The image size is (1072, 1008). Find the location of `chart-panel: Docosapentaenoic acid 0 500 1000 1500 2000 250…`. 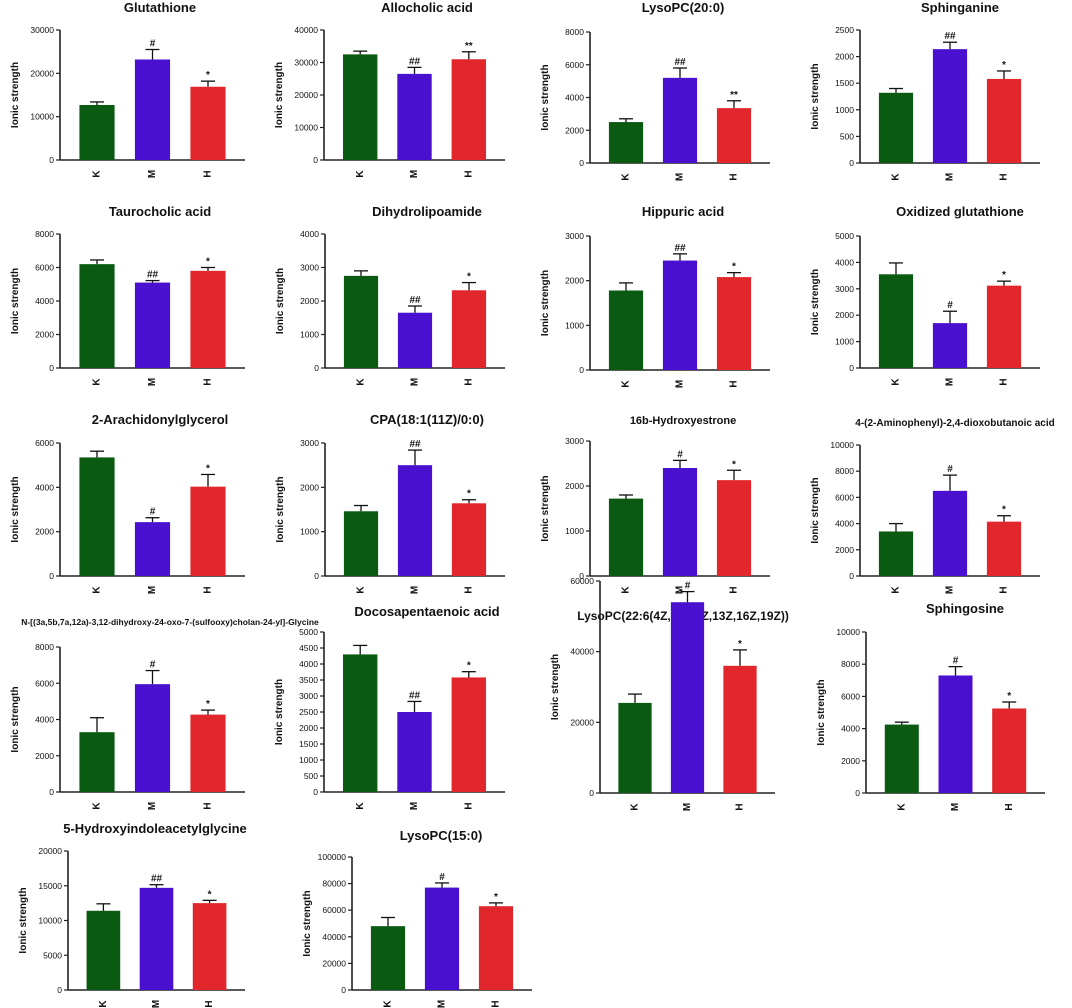

chart-panel: Docosapentaenoic acid 0 500 1000 1500 2000 250… is located at coordinates (389, 707).